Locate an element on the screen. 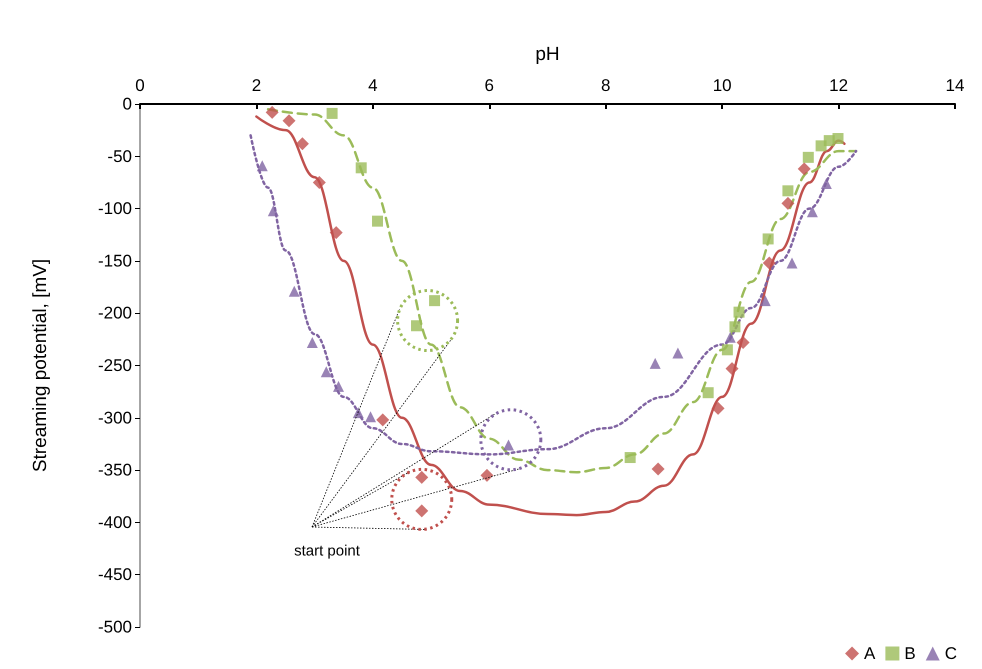 This screenshot has height=669, width=982. x-axis-title: pH is located at coordinates (547, 54).